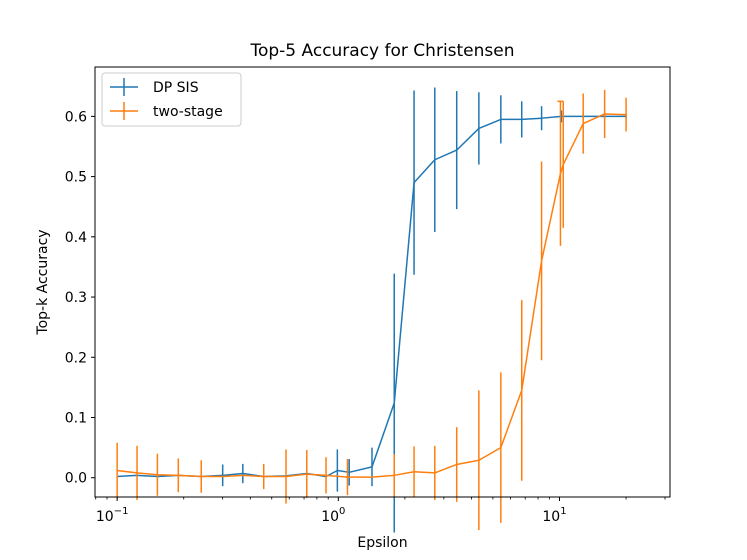  What do you see at coordinates (112, 515) in the screenshot?
I see `x-tick-label: 10⁻¹` at bounding box center [112, 515].